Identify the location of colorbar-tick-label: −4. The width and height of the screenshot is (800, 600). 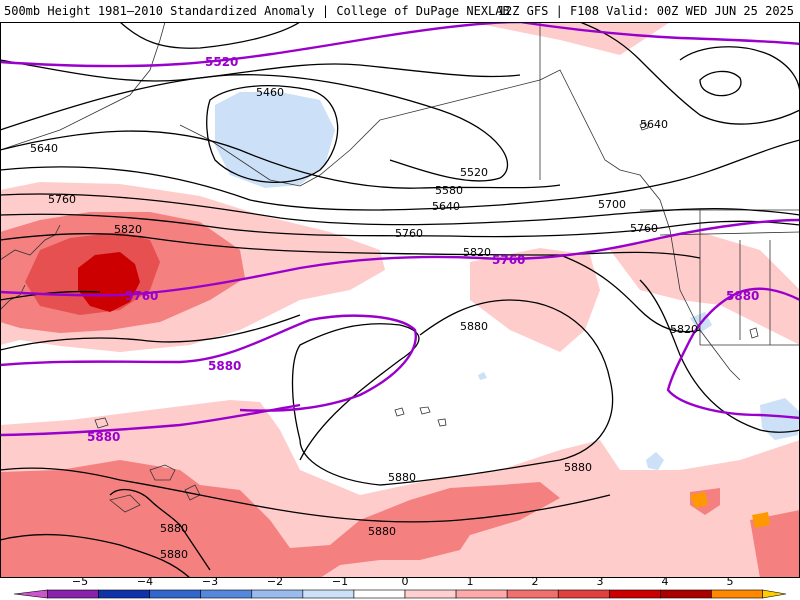
(145, 581).